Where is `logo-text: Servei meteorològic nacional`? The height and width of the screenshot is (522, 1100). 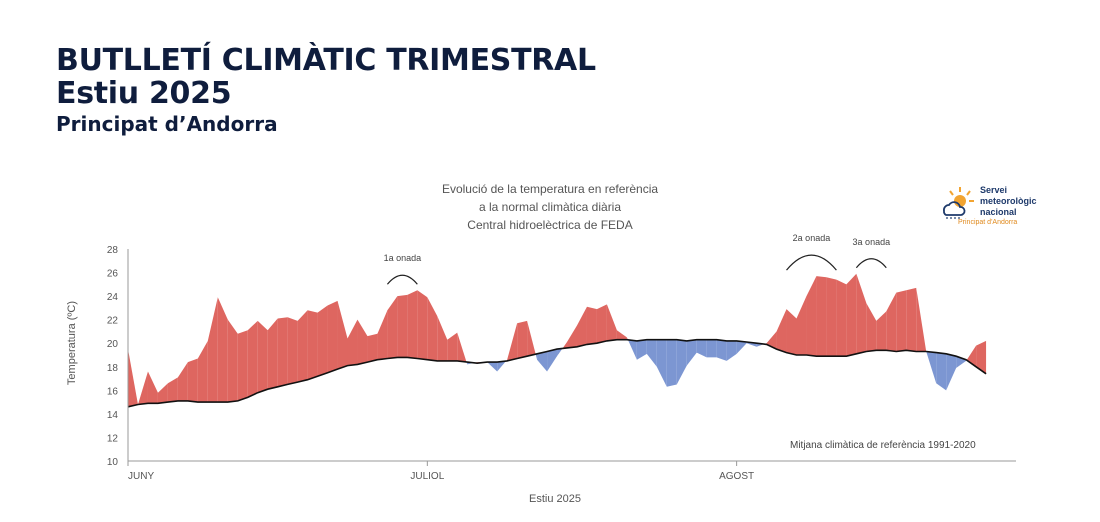
logo-text: Servei meteorològic nacional is located at coordinates (1008, 201).